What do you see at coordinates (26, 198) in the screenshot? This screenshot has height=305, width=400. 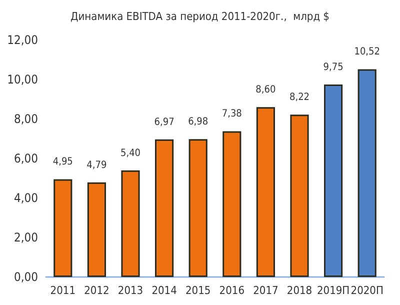 I see `y-tick-label: 4,00` at bounding box center [26, 198].